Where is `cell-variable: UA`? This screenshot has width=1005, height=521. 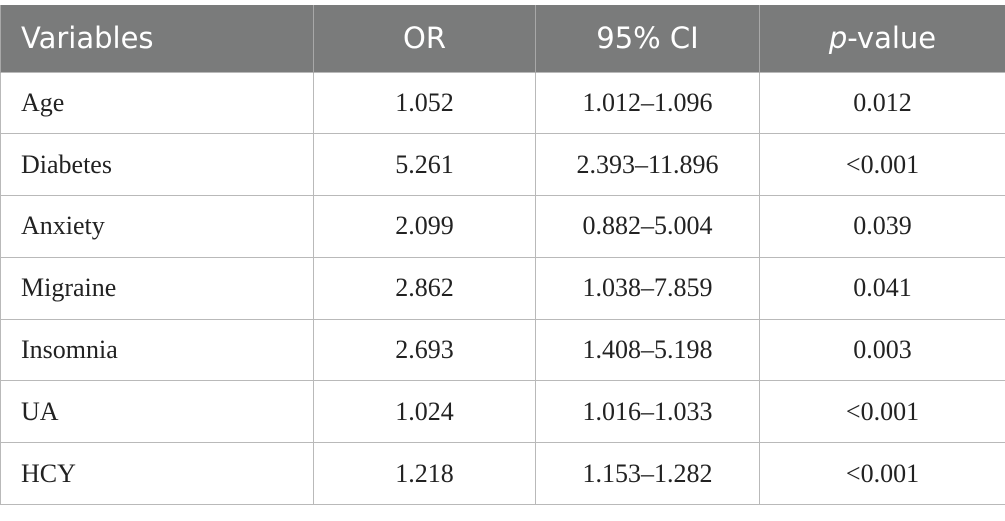
cell-variable: UA is located at coordinates (157, 412).